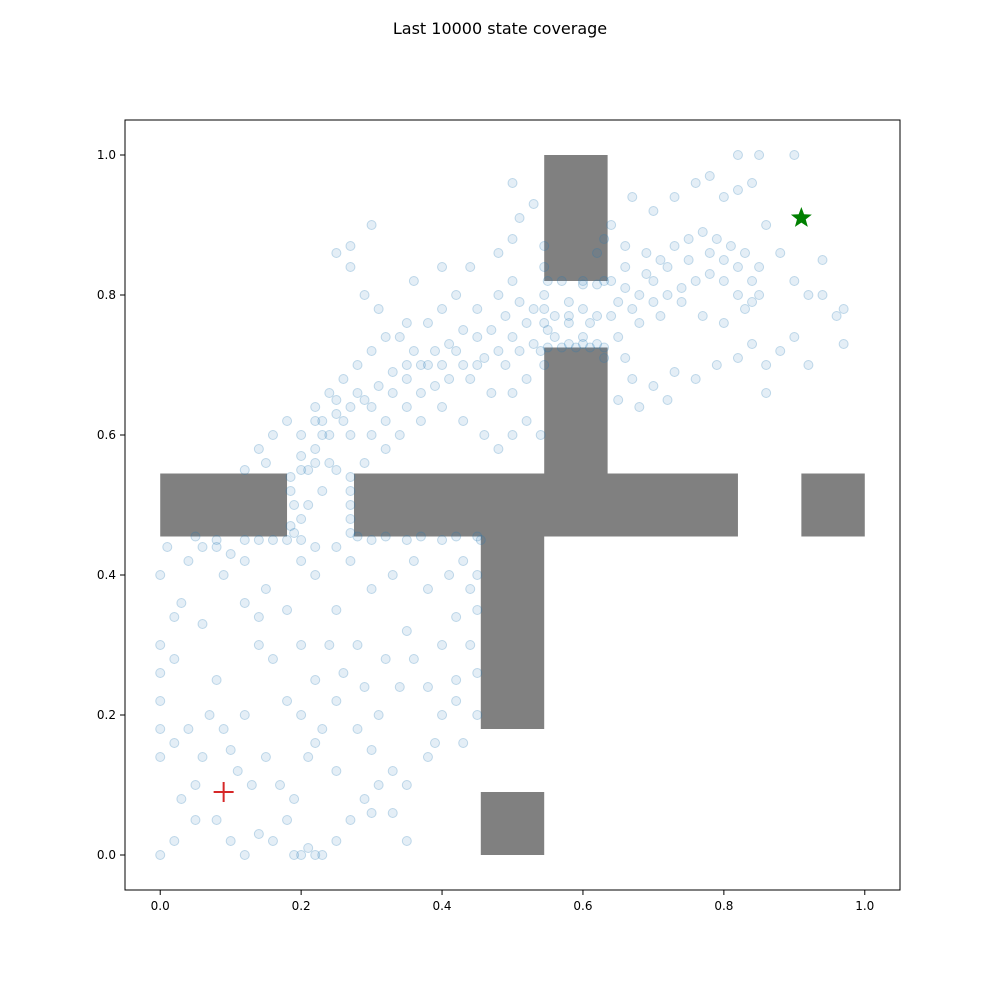 The width and height of the screenshot is (1000, 1000). What do you see at coordinates (106, 435) in the screenshot?
I see `y-tick-label: 0.6` at bounding box center [106, 435].